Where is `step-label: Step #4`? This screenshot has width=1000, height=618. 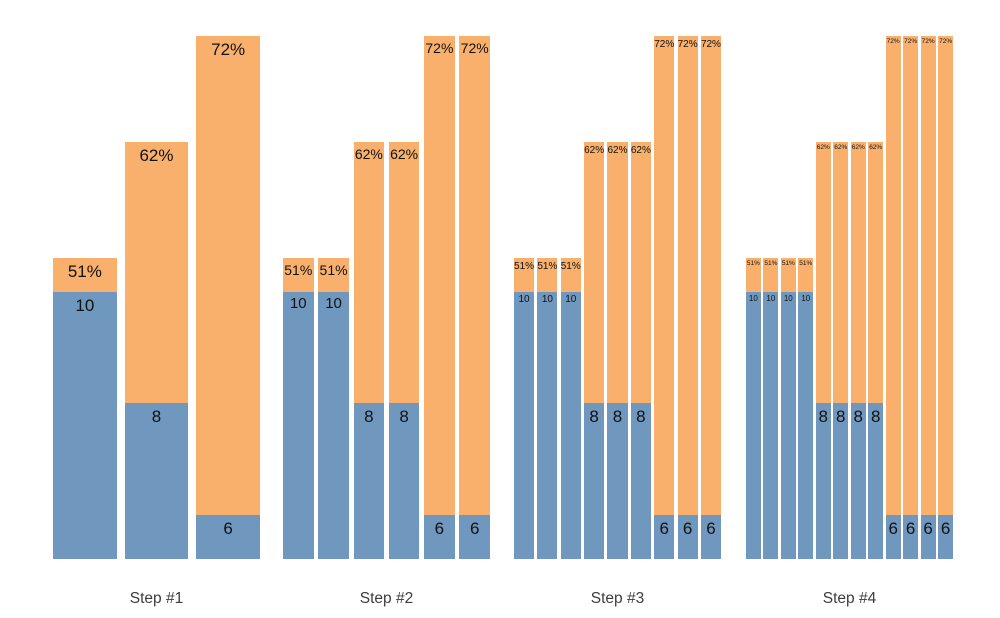 step-label: Step #4 is located at coordinates (849, 598).